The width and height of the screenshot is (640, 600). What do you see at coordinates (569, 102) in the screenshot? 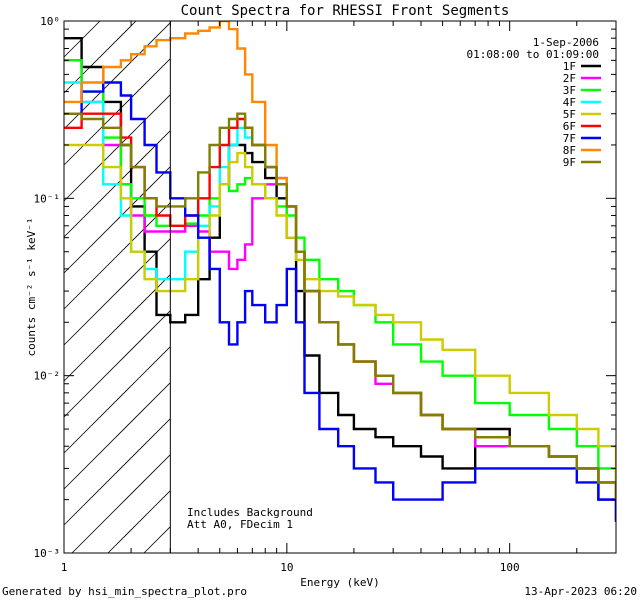
I see `legend-label-4F: 4F` at bounding box center [569, 102].